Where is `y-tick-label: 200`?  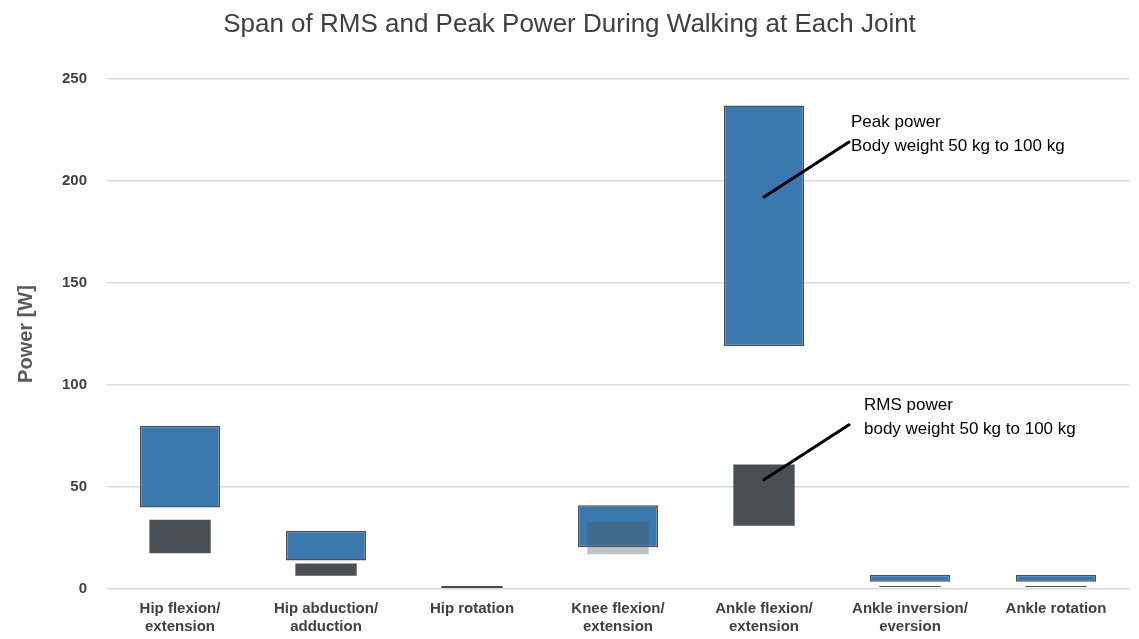
y-tick-label: 200 is located at coordinates (75, 180).